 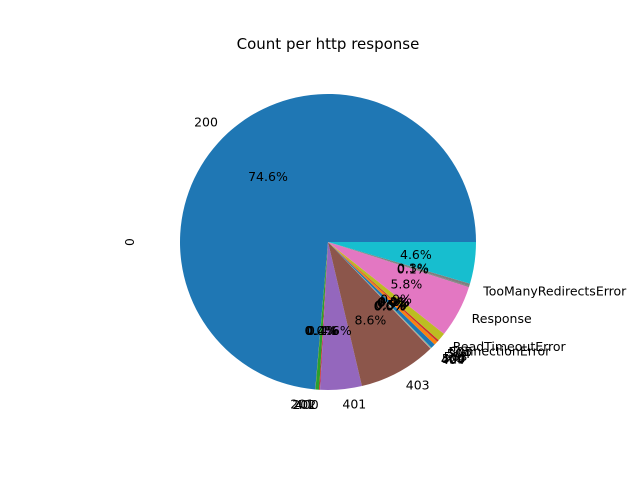 I want to click on slice-percent-label: 0.5%, so click(x=391, y=304).